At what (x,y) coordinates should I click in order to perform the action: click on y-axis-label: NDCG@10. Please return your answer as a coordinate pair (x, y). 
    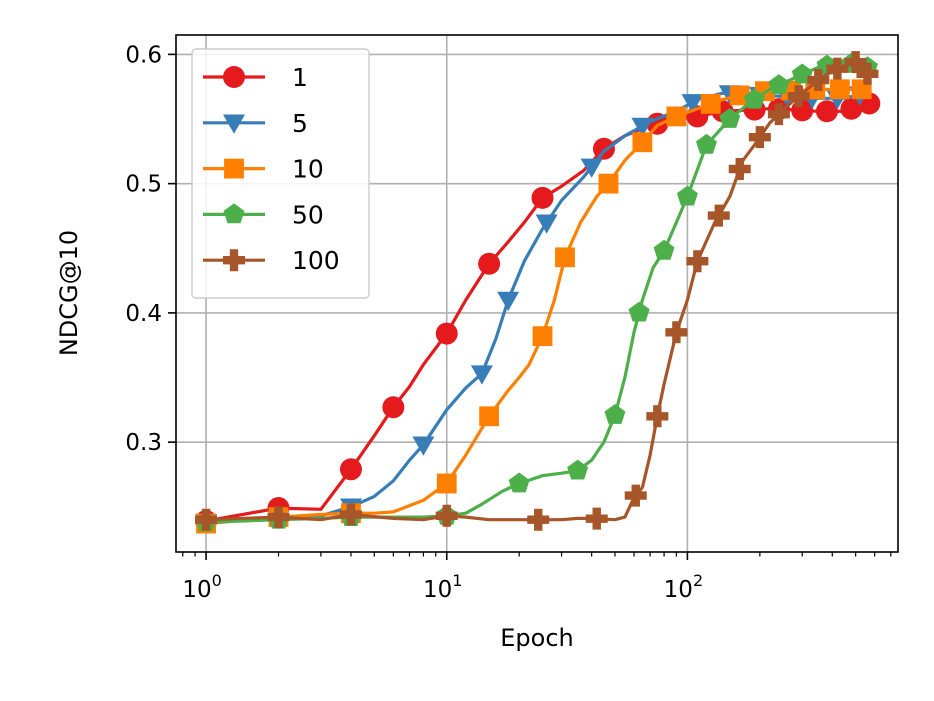
    Looking at the image, I should click on (69, 293).